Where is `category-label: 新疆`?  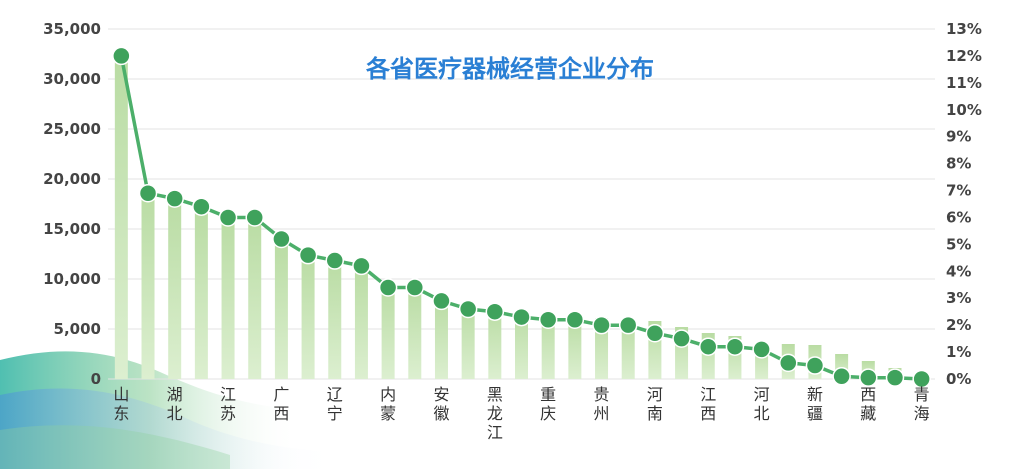
category-label: 新疆 is located at coordinates (815, 404).